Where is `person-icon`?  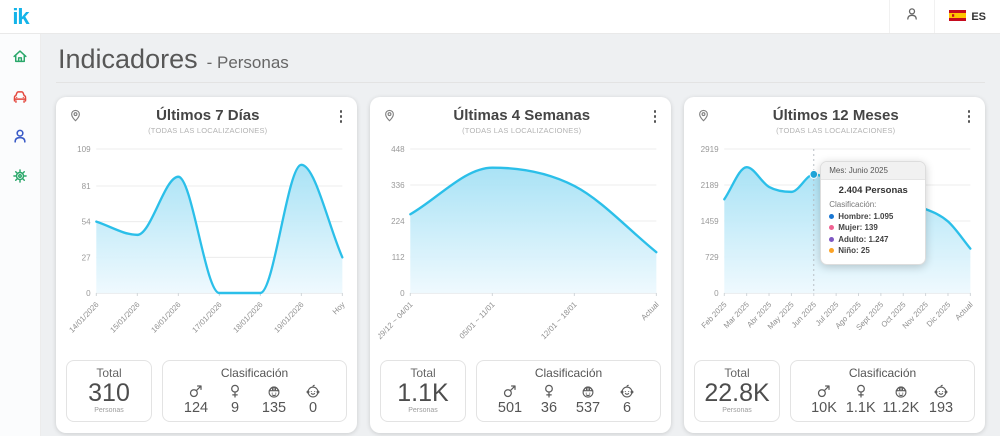
person-icon is located at coordinates (20, 138).